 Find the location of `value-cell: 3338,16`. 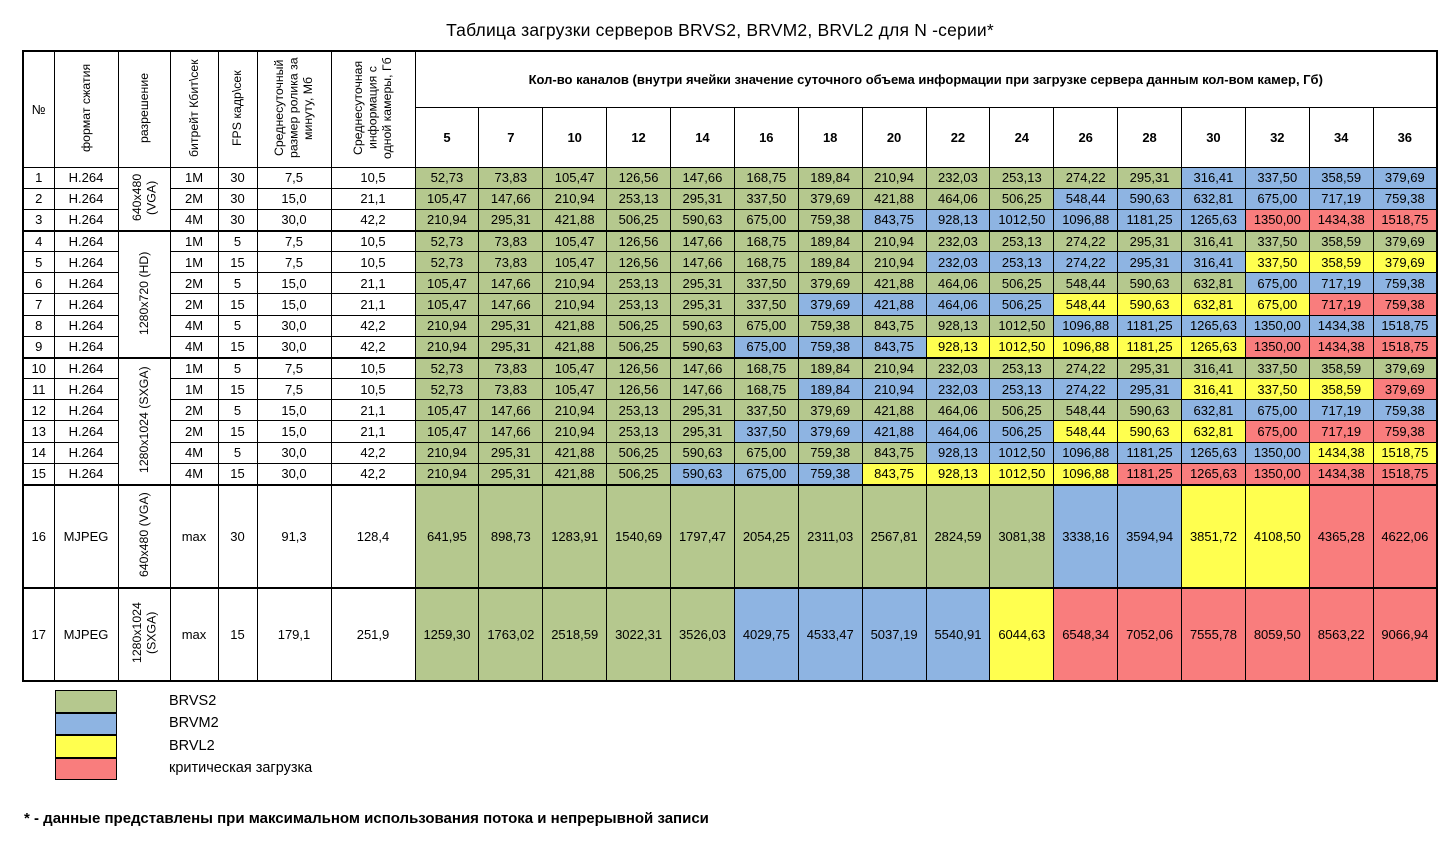

value-cell: 3338,16 is located at coordinates (1086, 535).